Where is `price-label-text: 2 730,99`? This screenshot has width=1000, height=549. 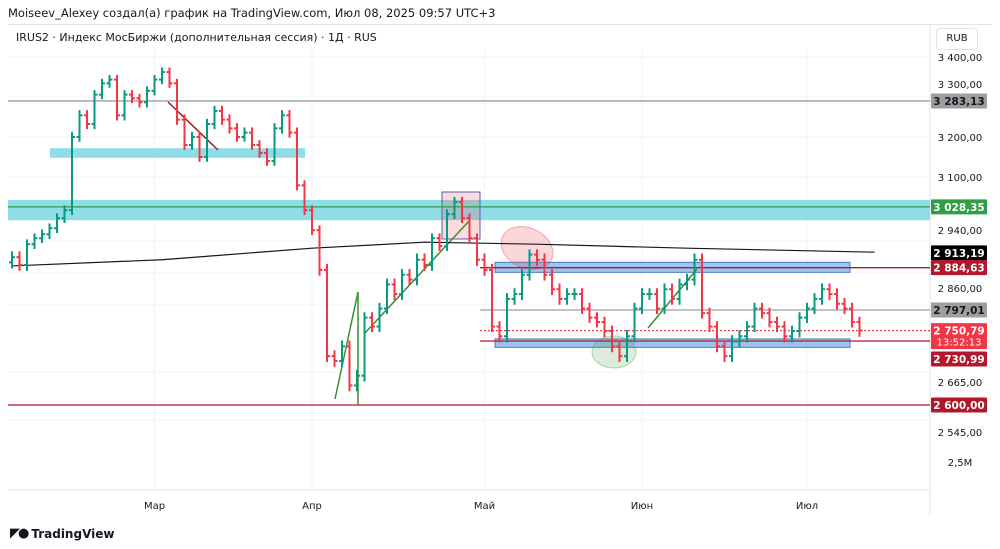 price-label-text: 2 730,99 is located at coordinates (958, 360).